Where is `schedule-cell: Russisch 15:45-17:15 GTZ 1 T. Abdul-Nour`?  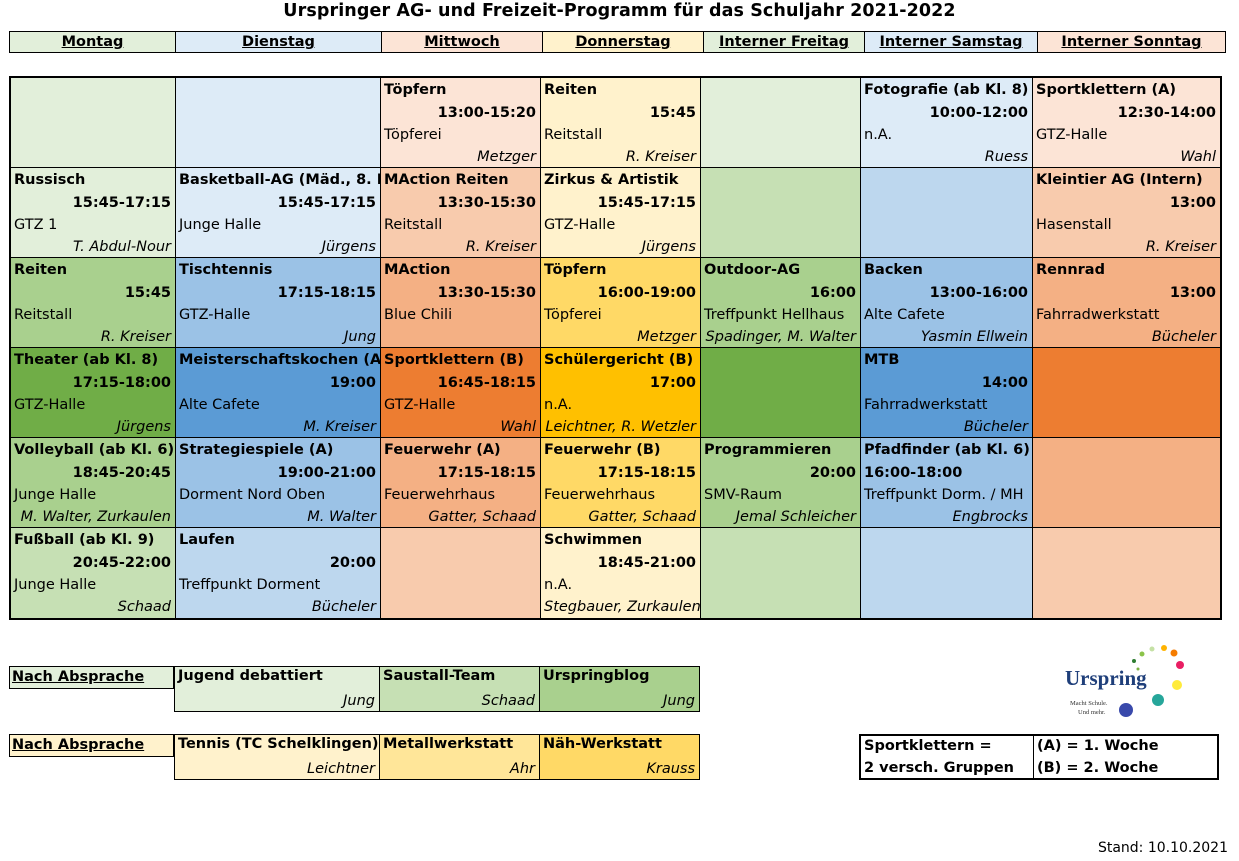
schedule-cell: Russisch 15:45-17:15 GTZ 1 T. Abdul-Nour is located at coordinates (93, 213).